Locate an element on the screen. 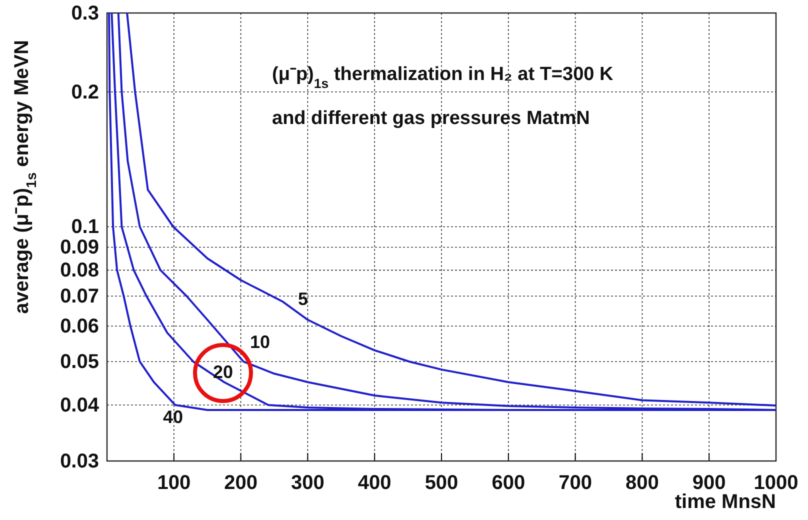 This screenshot has width=808, height=520. y-tick-label: 0.09 is located at coordinates (79, 247).